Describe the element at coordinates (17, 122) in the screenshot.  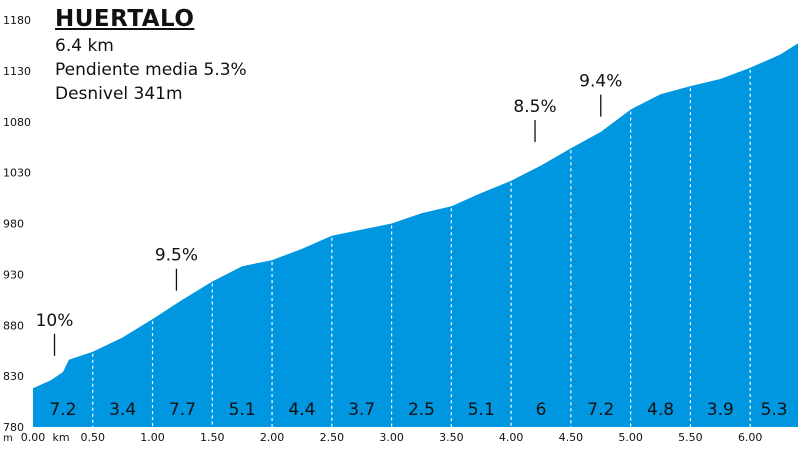
I see `y-tick-label: 1080` at that location.